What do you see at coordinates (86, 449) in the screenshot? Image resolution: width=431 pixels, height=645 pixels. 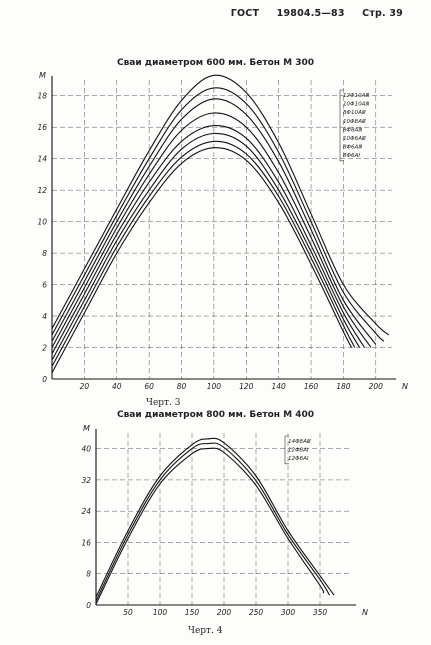 I see `y-tick-label: 40` at bounding box center [86, 449].